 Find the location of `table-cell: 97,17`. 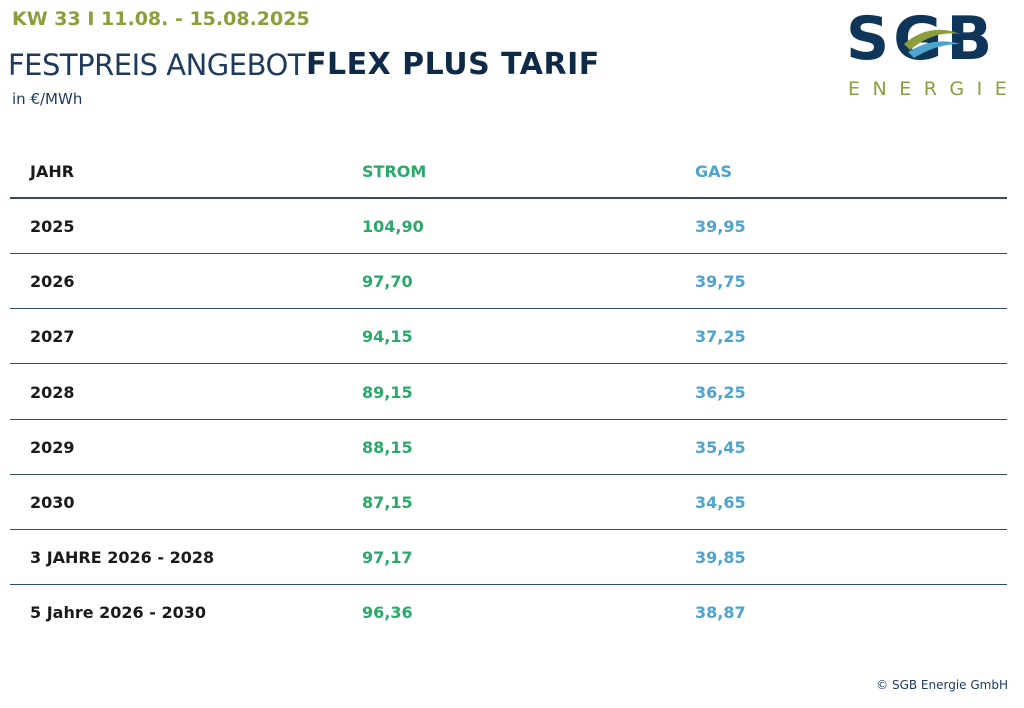

table-cell: 97,17 is located at coordinates (387, 558).